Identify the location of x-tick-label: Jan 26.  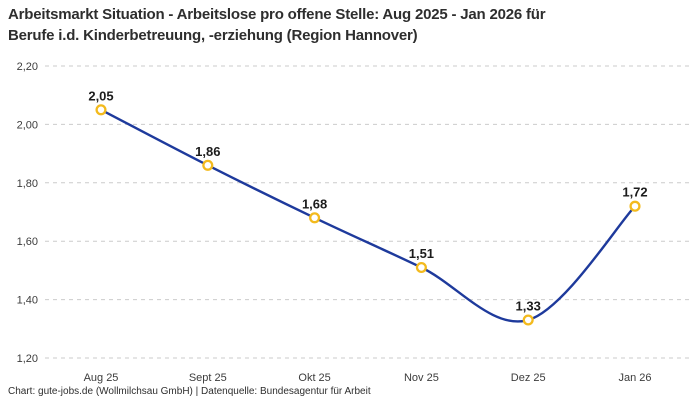
(634, 378).